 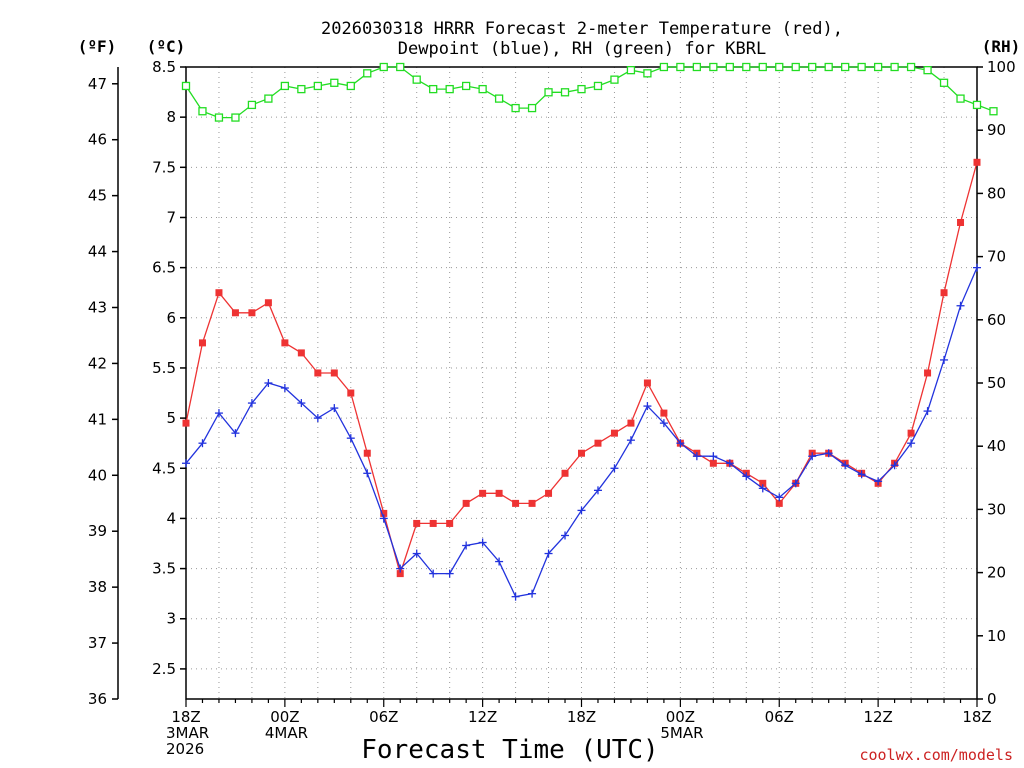 I want to click on celsius-tick-label-12: 8.5, so click(x=164, y=67).